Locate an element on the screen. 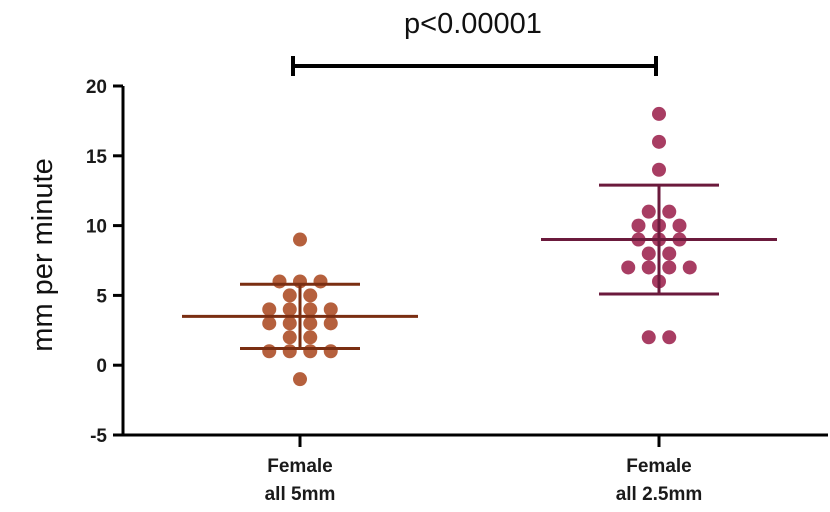 This screenshot has height=512, width=830. y-tick-label-0: -5 is located at coordinates (98, 436).